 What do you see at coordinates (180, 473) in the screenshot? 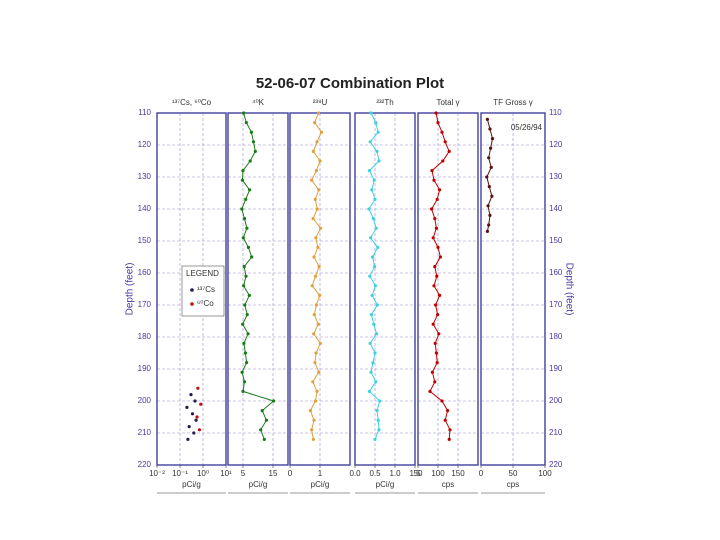
I see `x-tick-label: 10⁻¹` at bounding box center [180, 473].